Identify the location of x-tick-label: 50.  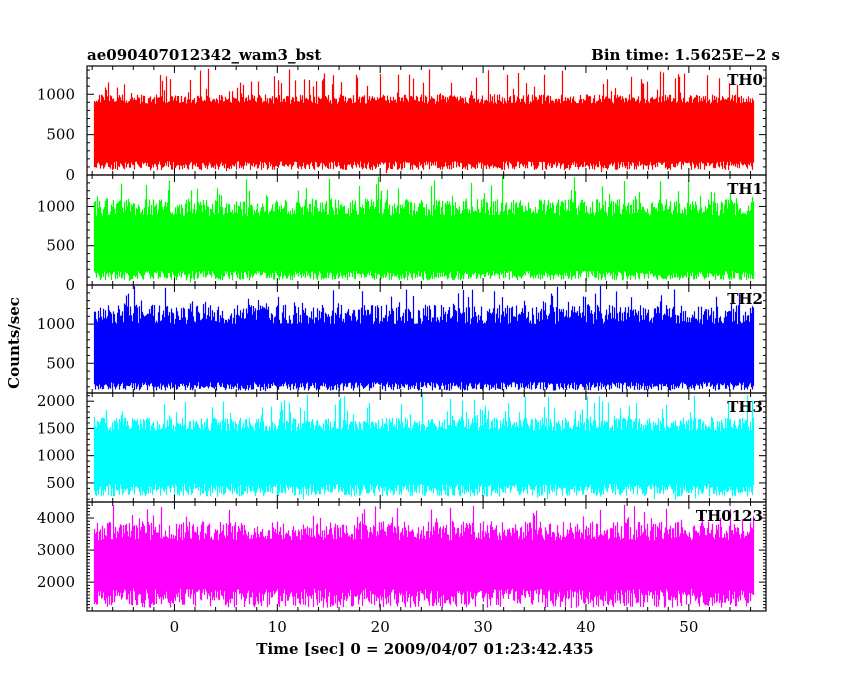
(688, 627).